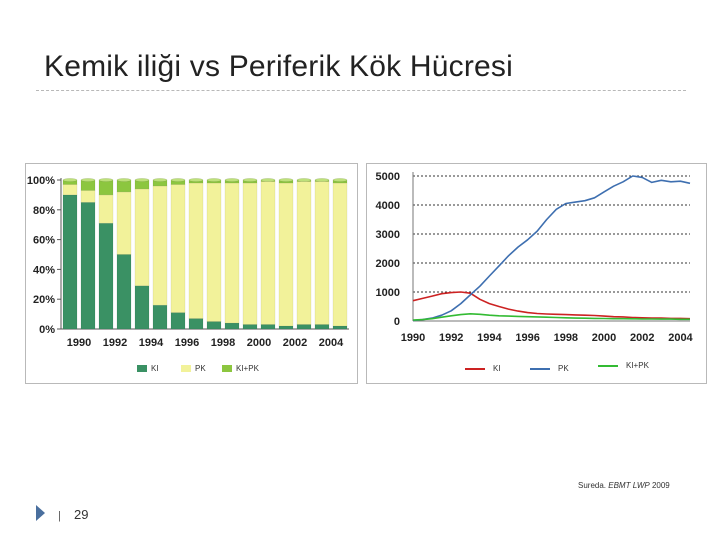 This screenshot has width=720, height=540. What do you see at coordinates (475, 368) in the screenshot?
I see `legend-line-ki` at bounding box center [475, 368].